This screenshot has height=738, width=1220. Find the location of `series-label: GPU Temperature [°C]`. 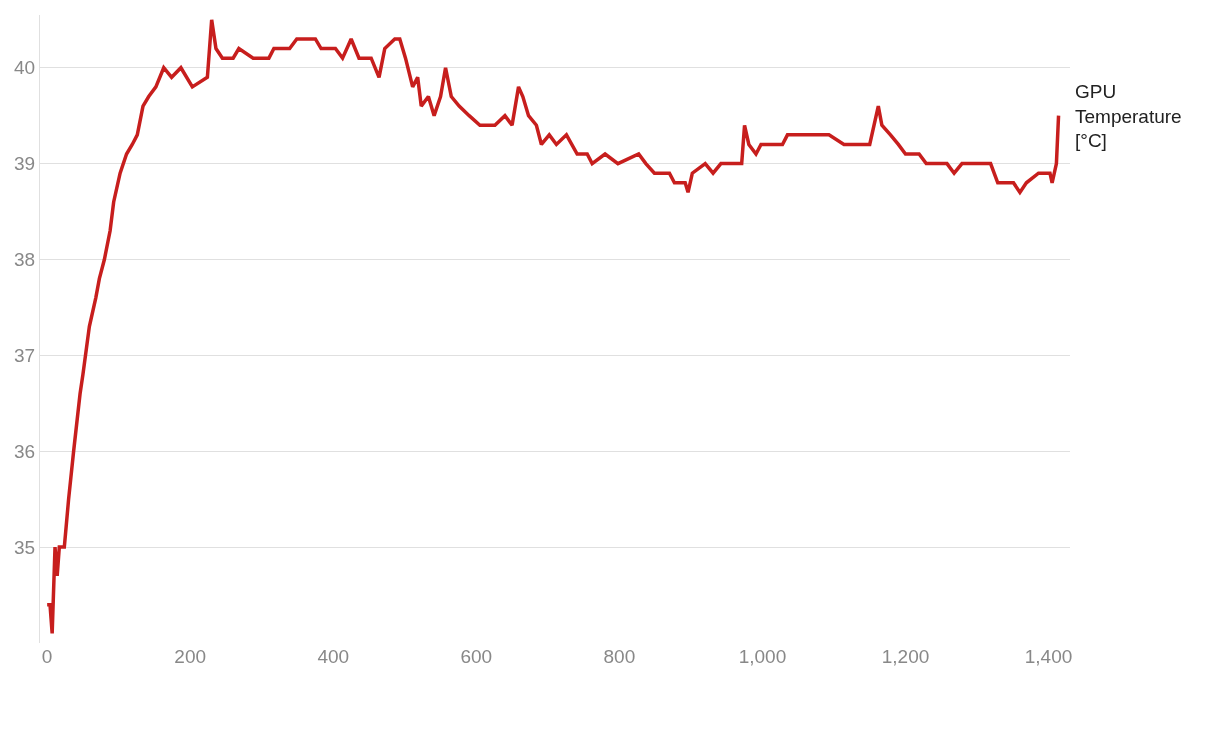

series-label: GPU Temperature [°C] is located at coordinates (1128, 116).